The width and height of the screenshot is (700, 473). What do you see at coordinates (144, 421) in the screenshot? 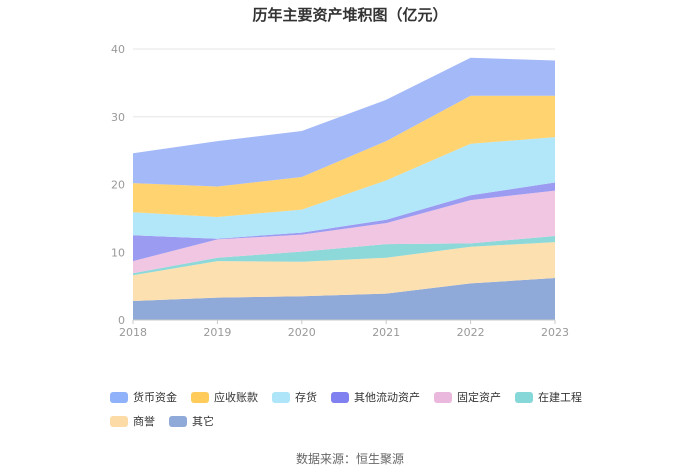
I see `legend-label: 商誉` at bounding box center [144, 421].